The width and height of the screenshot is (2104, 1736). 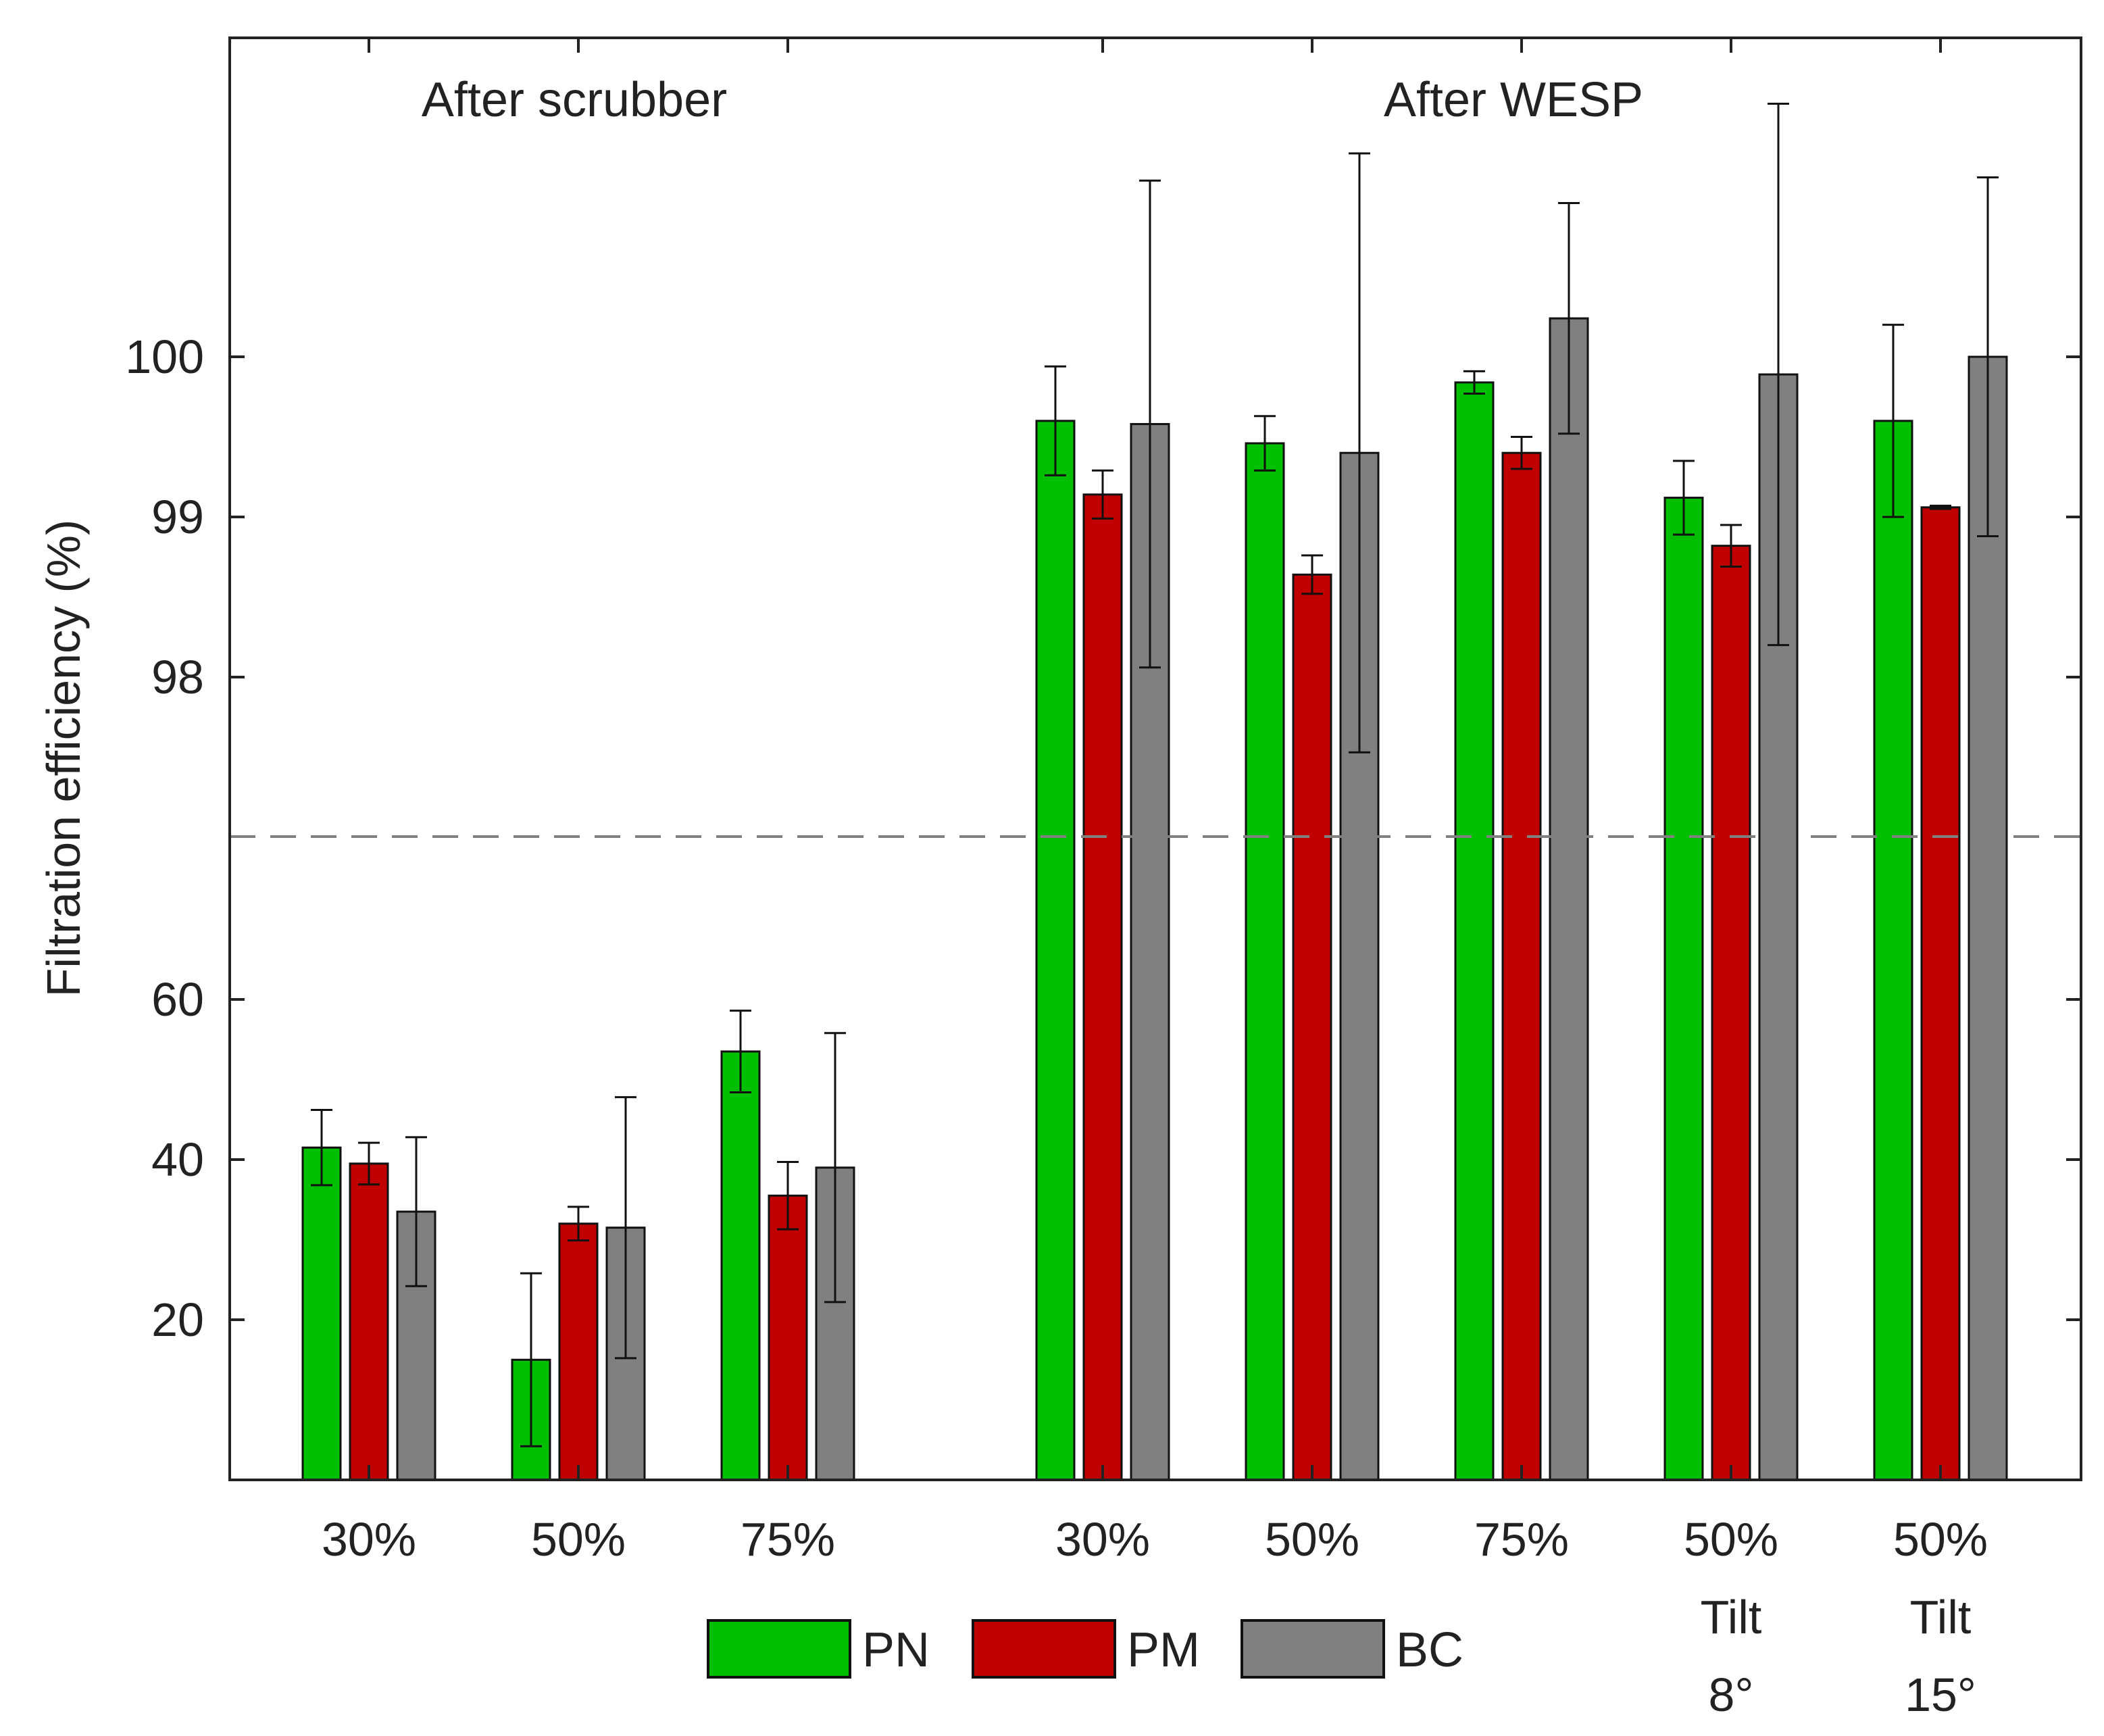 What do you see at coordinates (1429, 1650) in the screenshot?
I see `legend-label-bc: BC` at bounding box center [1429, 1650].